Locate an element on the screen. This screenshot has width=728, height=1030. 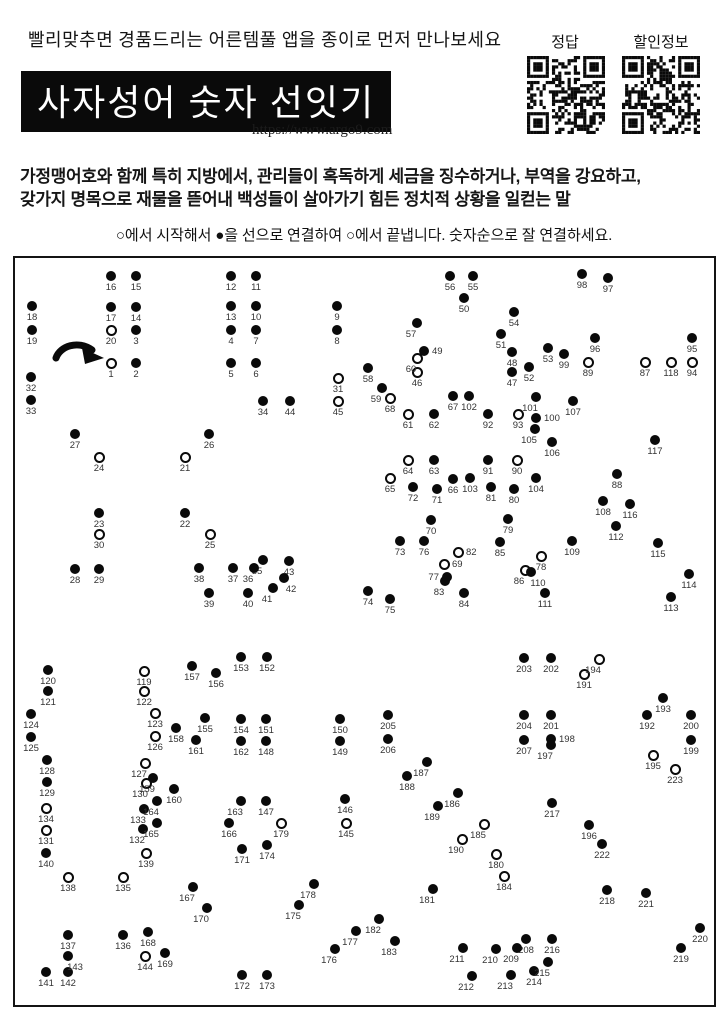
dot-label-126: 126 is located at coordinates (155, 747).